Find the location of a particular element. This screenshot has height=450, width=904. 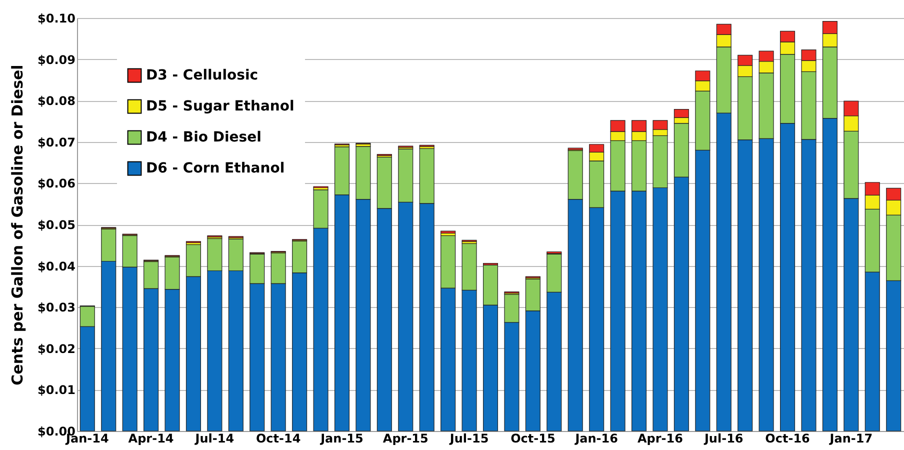

y-tick-label: $0.02 is located at coordinates (57, 349).